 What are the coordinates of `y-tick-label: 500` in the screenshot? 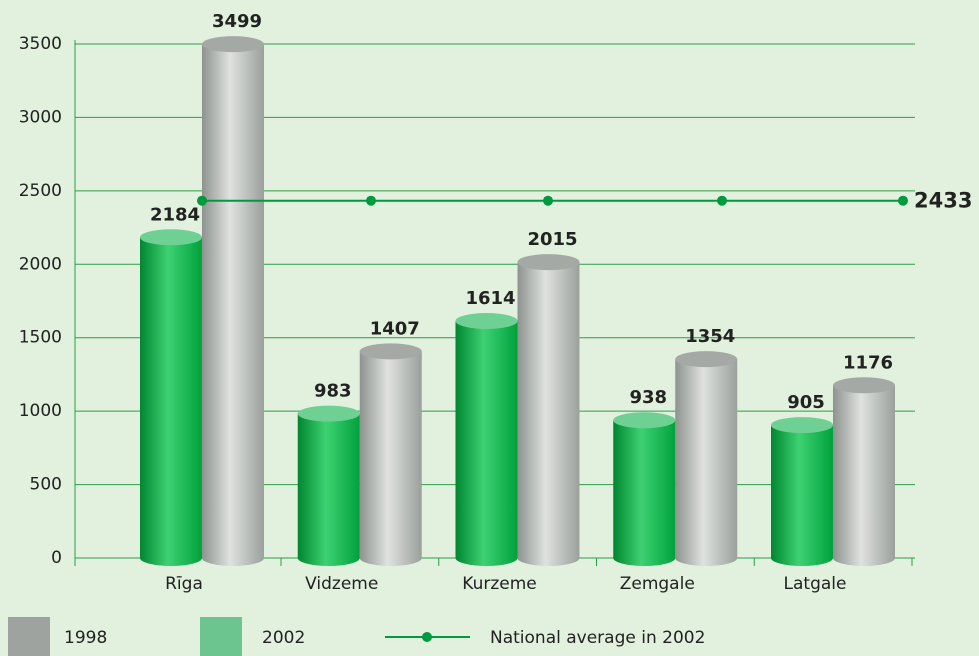 It's located at (46, 485).